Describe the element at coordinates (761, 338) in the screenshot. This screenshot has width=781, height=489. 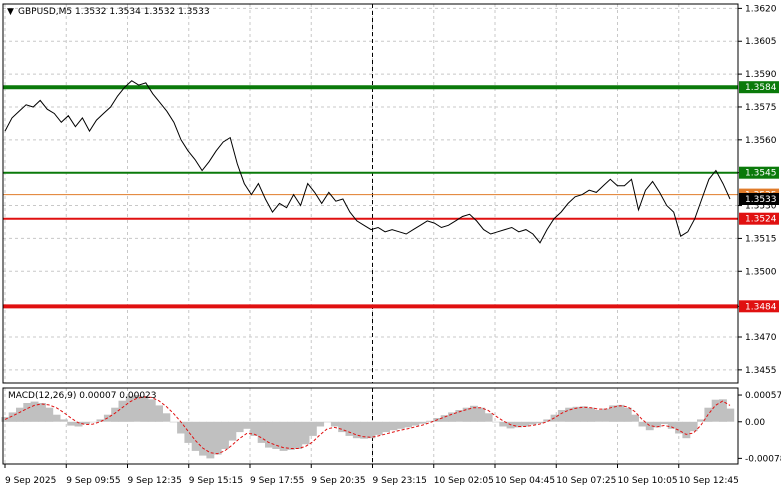
I see `y-tick-label: 1.3470` at that location.